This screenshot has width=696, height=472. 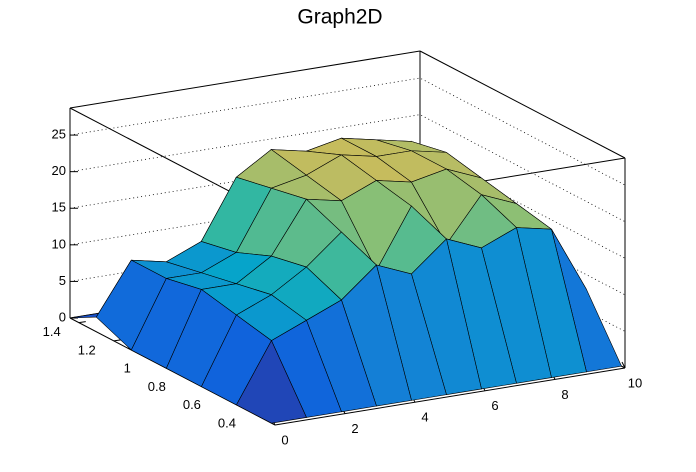 I want to click on x-tick-label: 6, so click(x=494, y=405).